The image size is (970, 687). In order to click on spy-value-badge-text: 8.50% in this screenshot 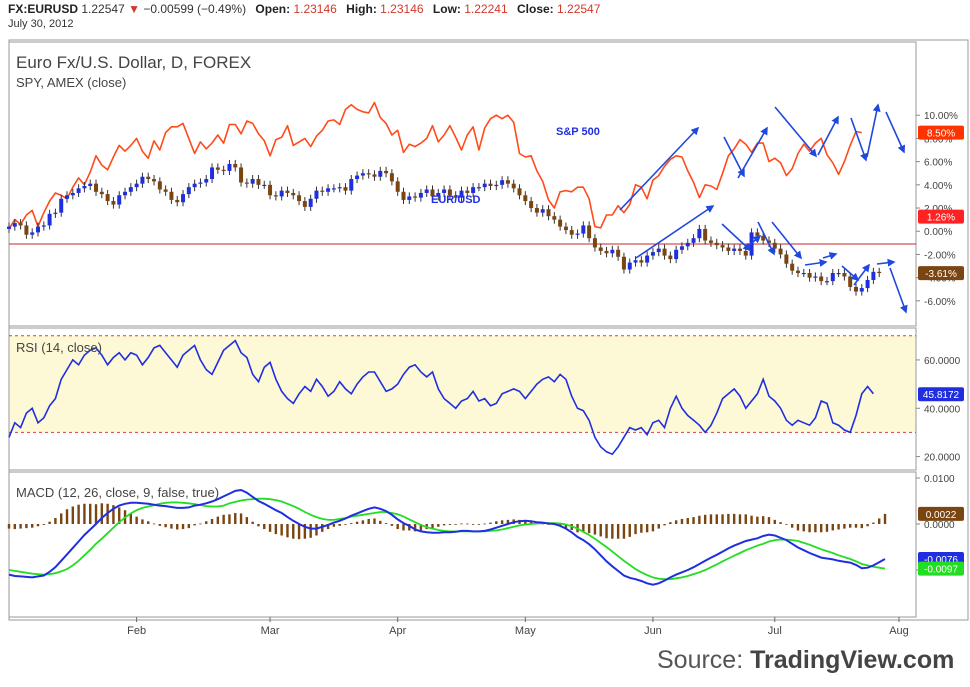, I will do `click(941, 134)`.